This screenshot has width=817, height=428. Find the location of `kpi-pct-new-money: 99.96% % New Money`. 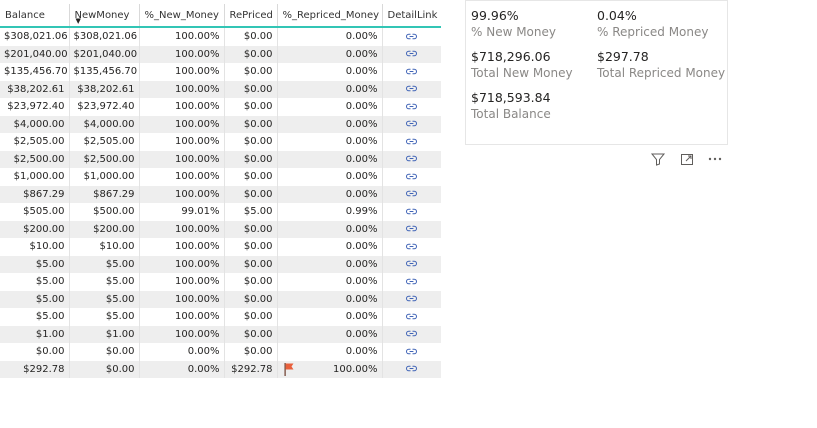

kpi-pct-new-money: 99.96% % New Money is located at coordinates (513, 24).